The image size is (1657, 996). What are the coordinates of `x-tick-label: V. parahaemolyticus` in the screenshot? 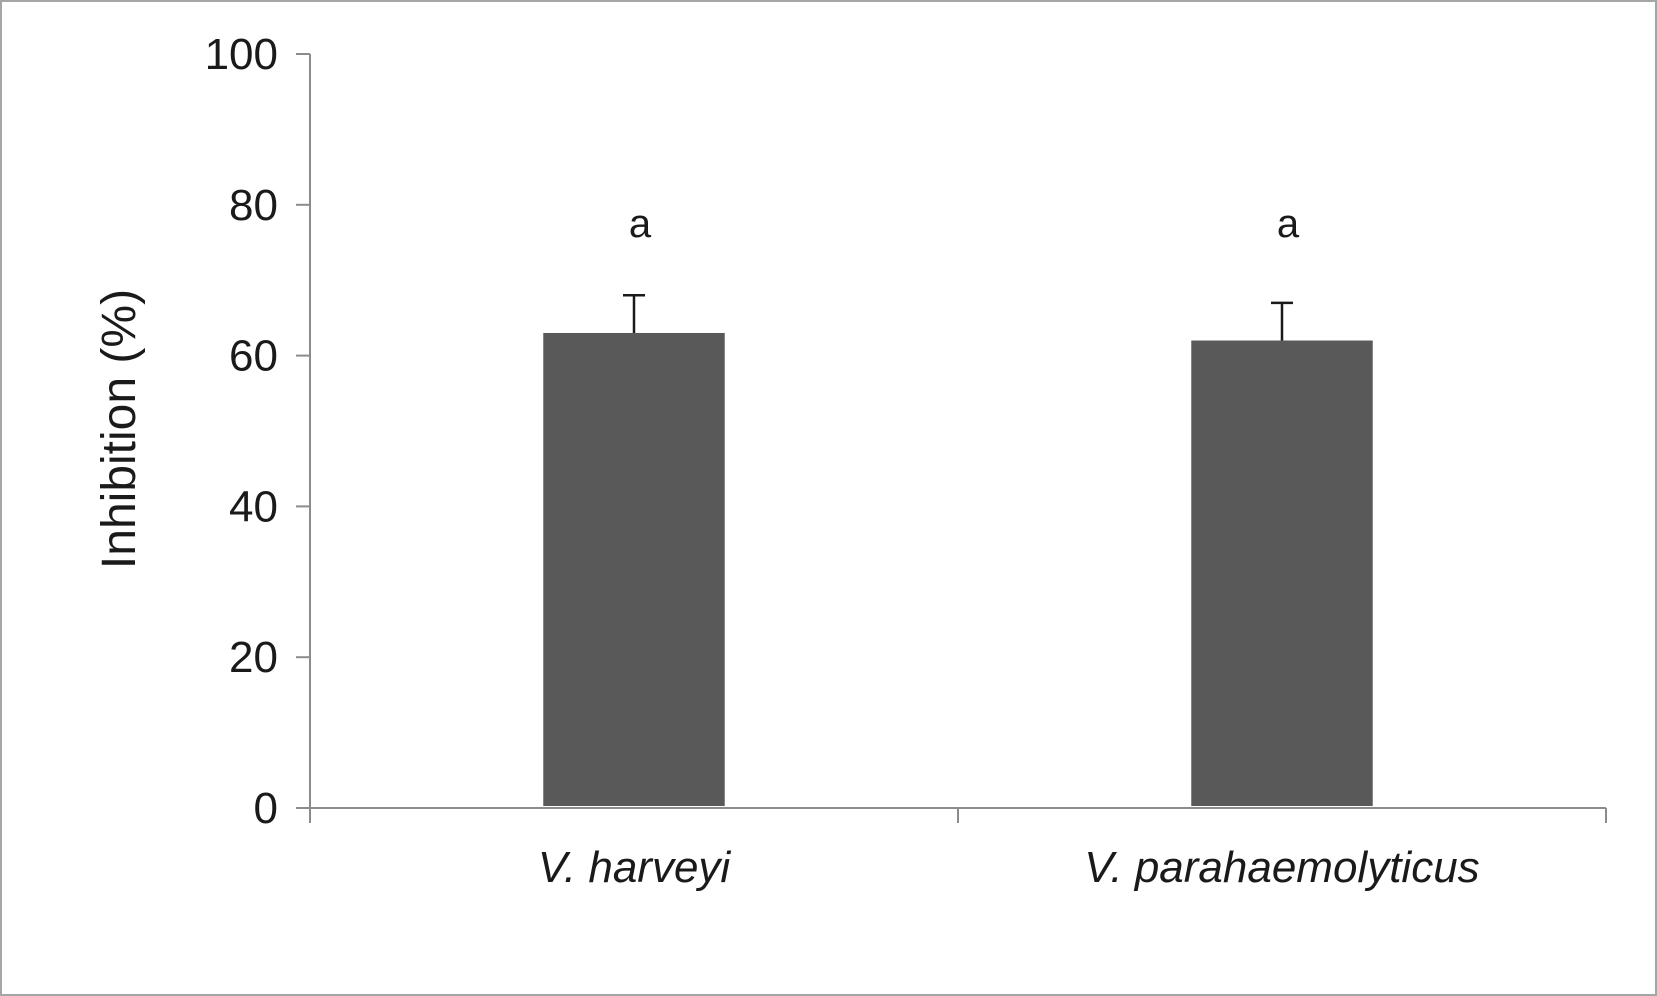 It's located at (1281, 867).